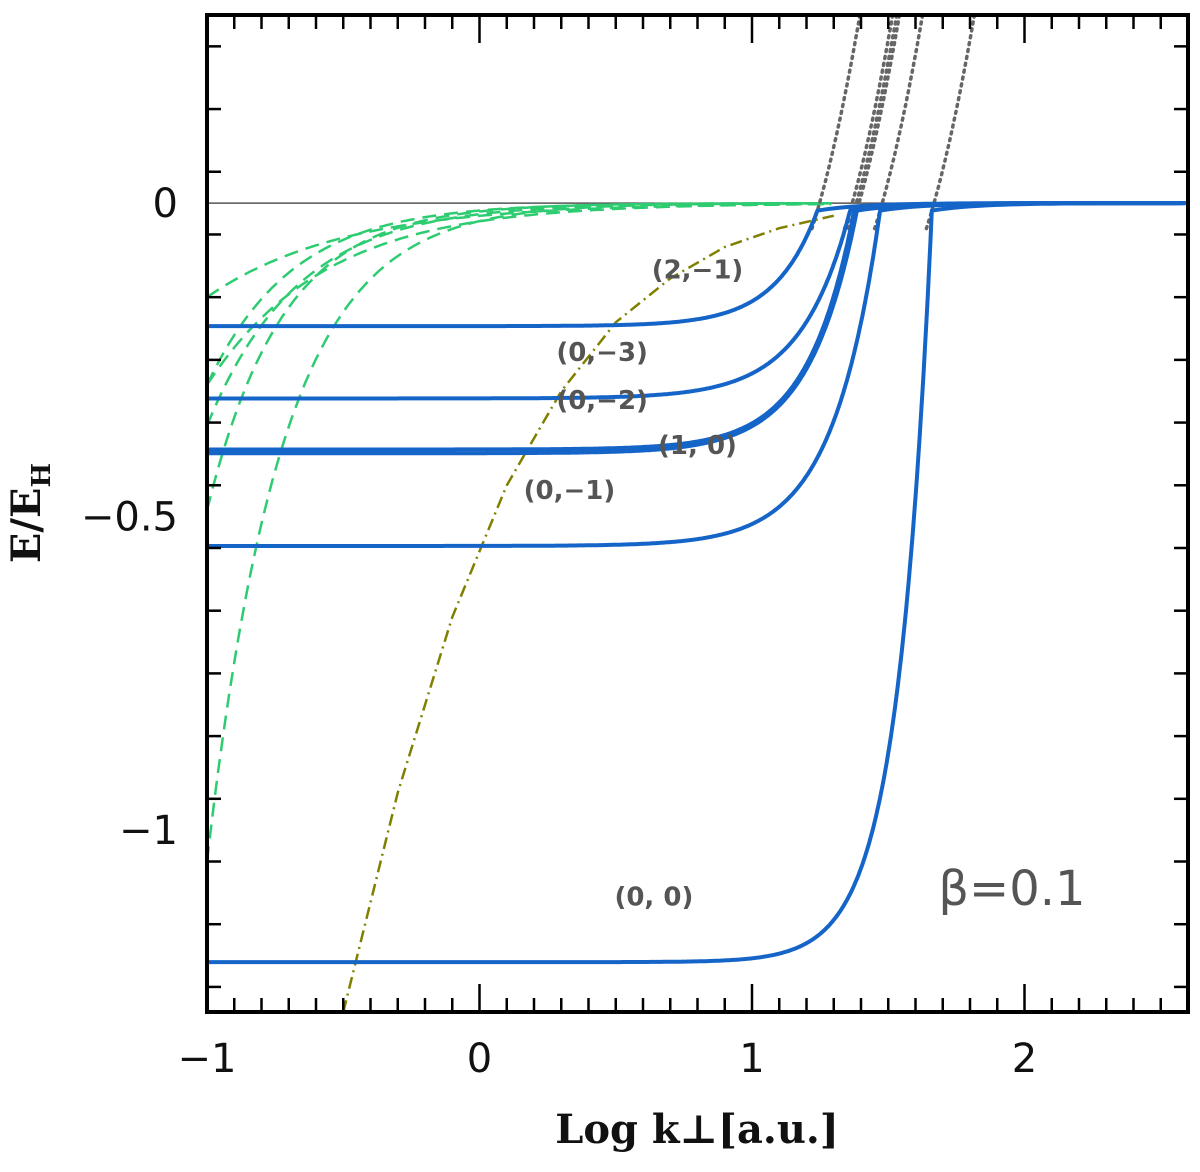  What do you see at coordinates (1011, 889) in the screenshot?
I see `beta-annotation: β=0.1` at bounding box center [1011, 889].